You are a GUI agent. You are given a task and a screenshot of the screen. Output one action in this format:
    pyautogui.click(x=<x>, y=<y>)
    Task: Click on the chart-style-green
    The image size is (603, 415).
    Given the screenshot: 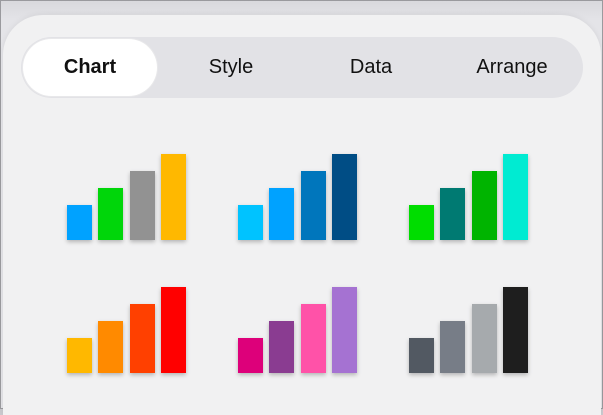 What is the action you would take?
    pyautogui.click(x=464, y=185)
    